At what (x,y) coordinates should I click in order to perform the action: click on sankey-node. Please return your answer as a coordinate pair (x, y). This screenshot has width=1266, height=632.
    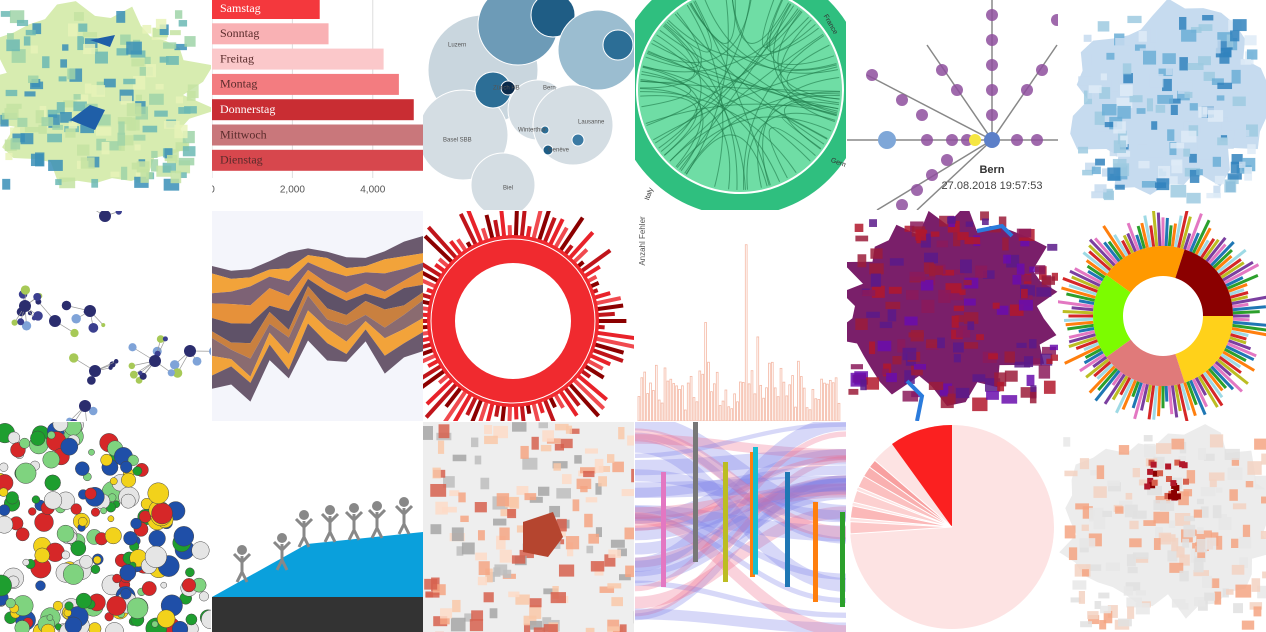
    Looking at the image, I should click on (695, 492).